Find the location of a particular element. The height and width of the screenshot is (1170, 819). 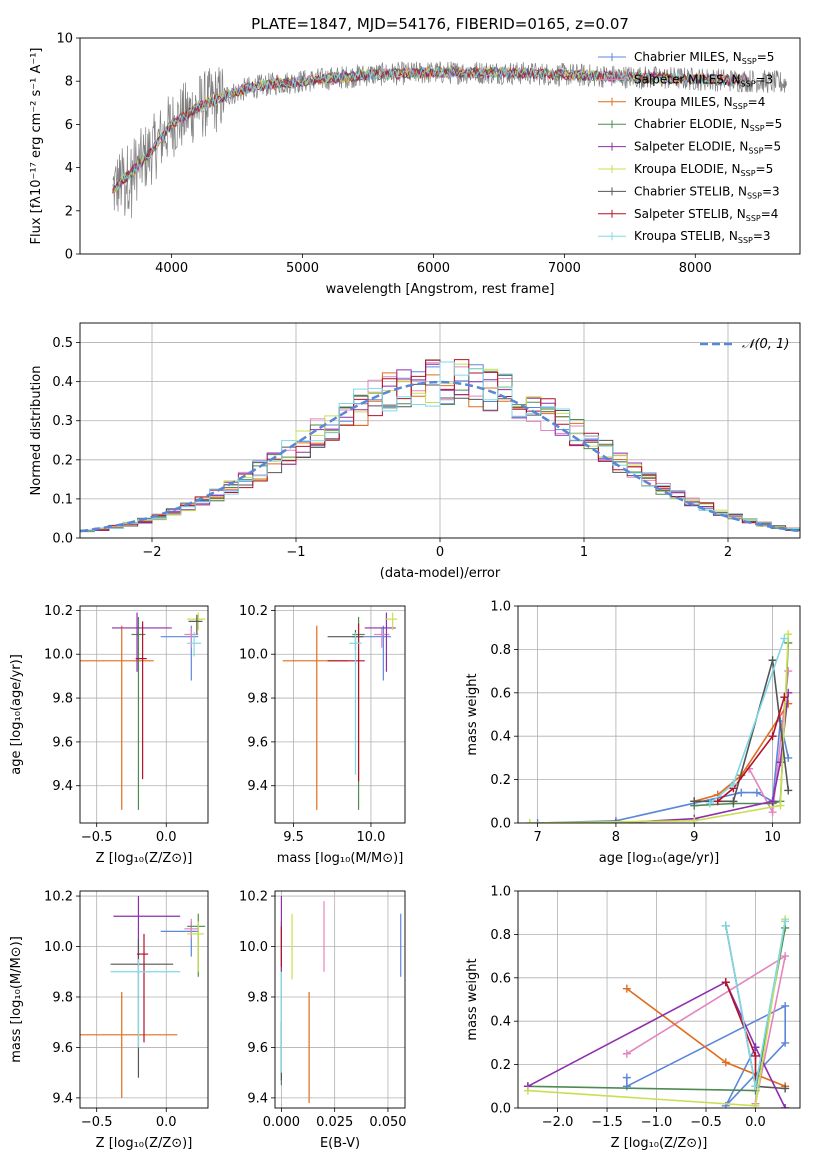

y-tick-label: 10 is located at coordinates (64, 39).